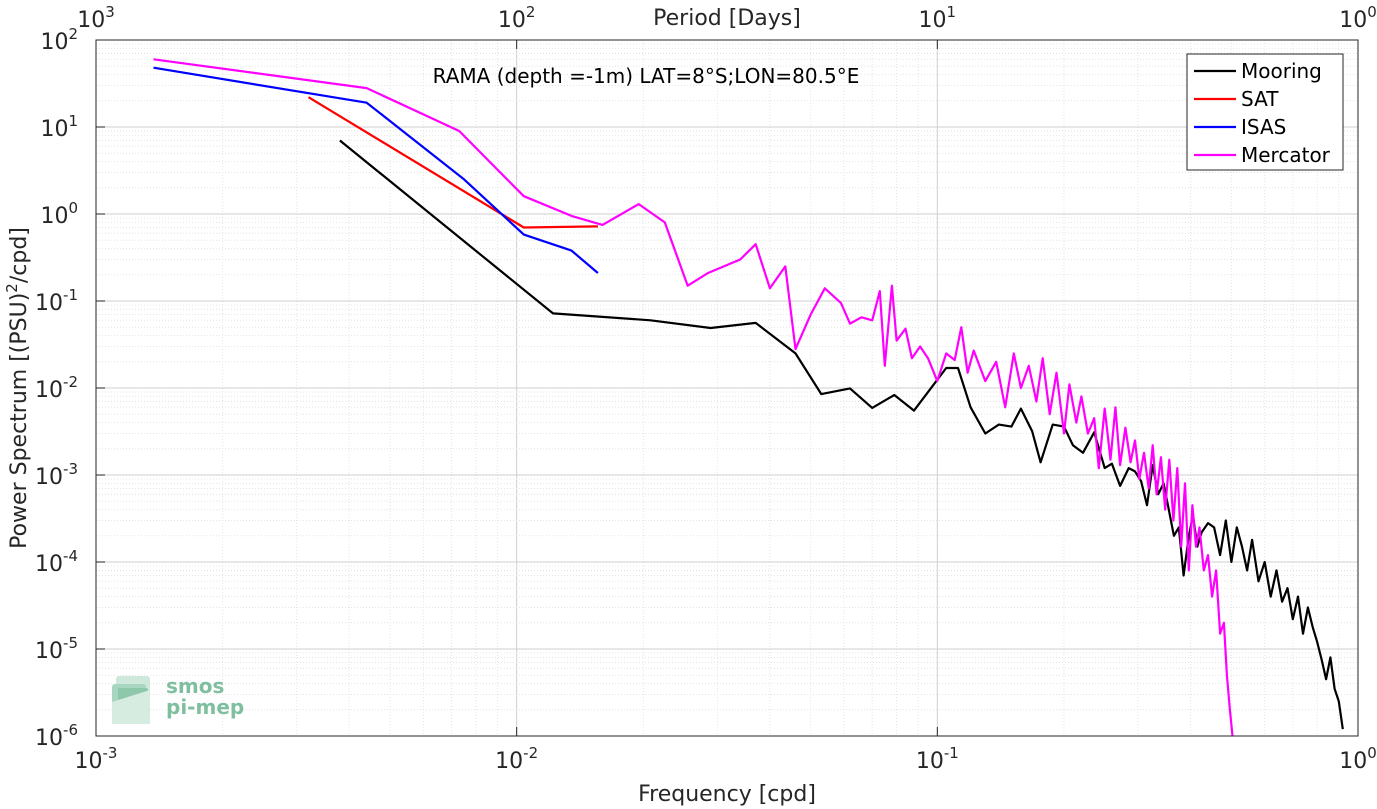 Image resolution: width=1377 pixels, height=809 pixels. Describe the element at coordinates (951, 753) in the screenshot. I see `x-tick-label-exp: -1` at that location.